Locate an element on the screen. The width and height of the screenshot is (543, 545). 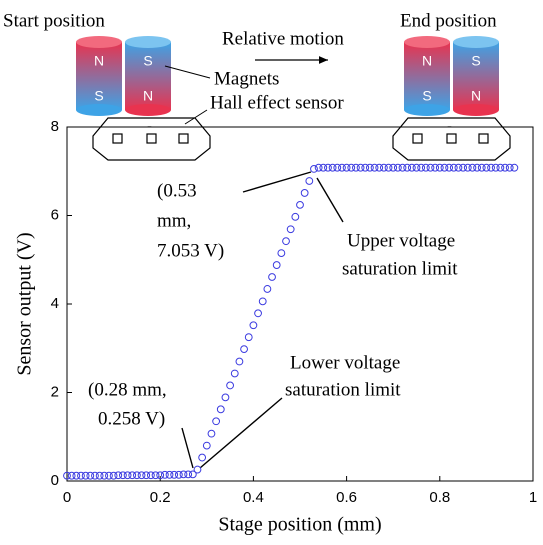
x-tick-label: 0.8 is located at coordinates (439, 497).